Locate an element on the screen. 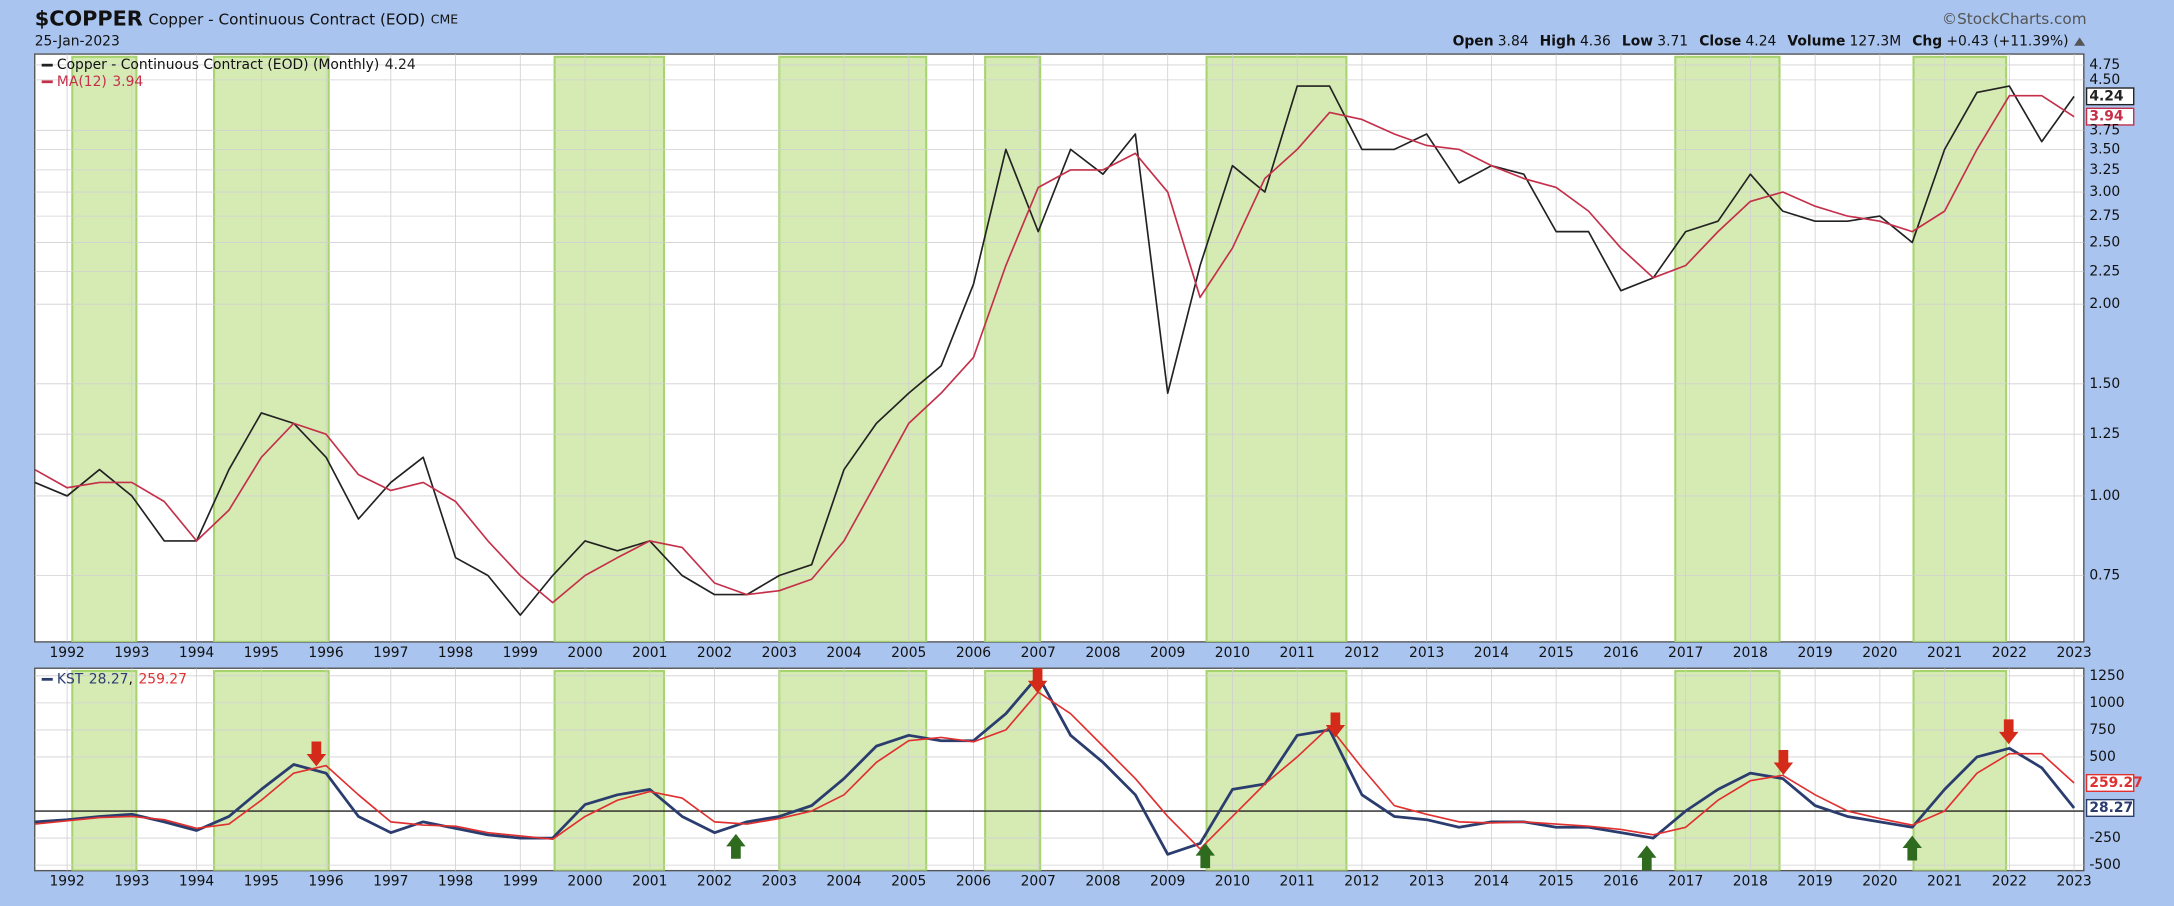  chg-icon is located at coordinates (2080, 41).